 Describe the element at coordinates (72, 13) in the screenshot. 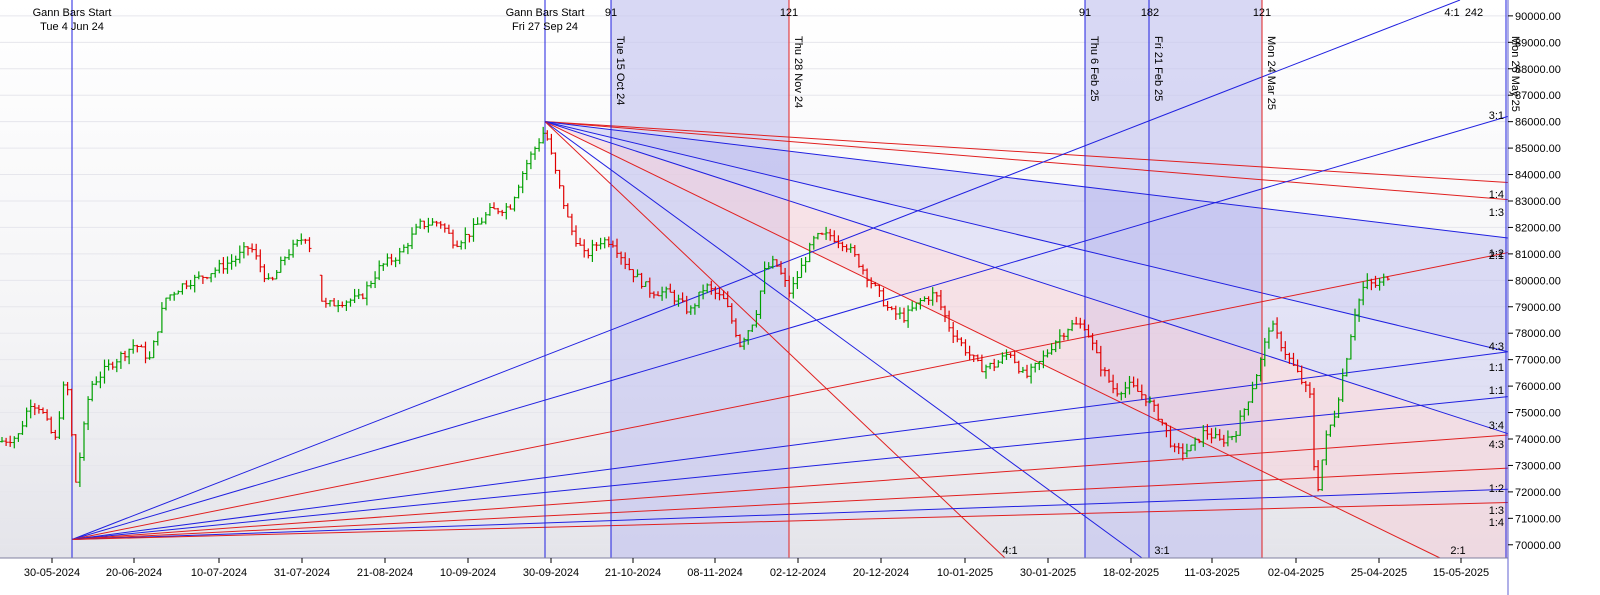

I see `gann-start-title: Gann Bars Start` at that location.